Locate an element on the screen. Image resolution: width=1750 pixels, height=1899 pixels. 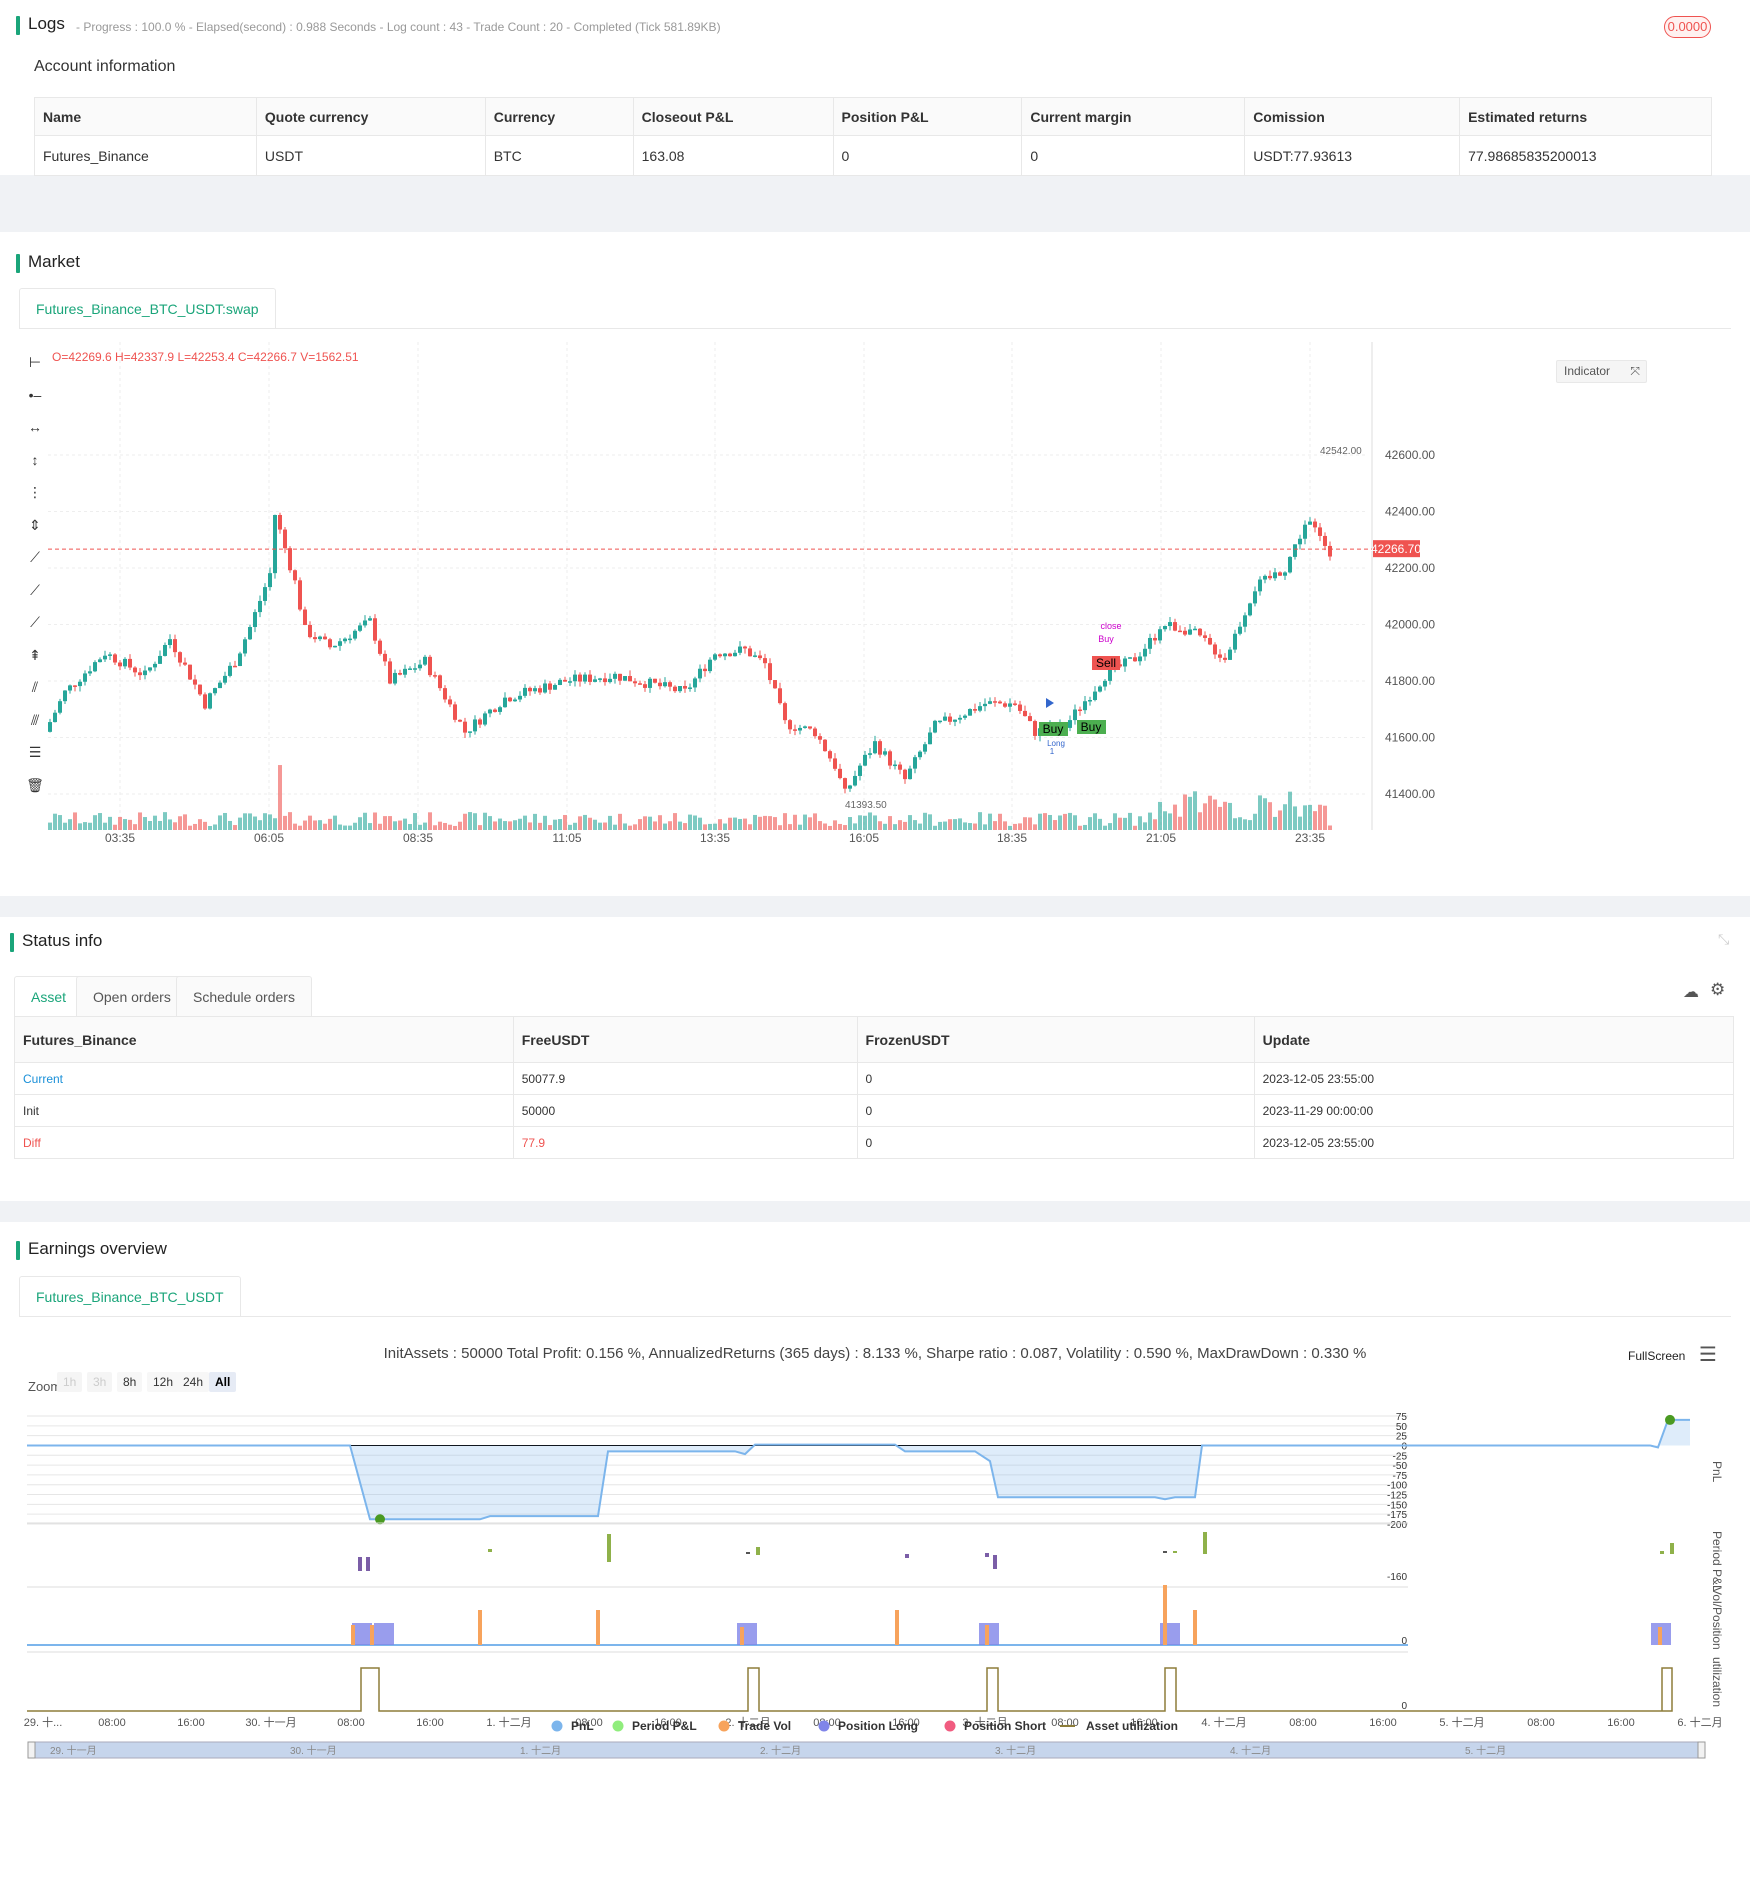
parallel-lines-icon: ⫻ is located at coordinates (35, 719).